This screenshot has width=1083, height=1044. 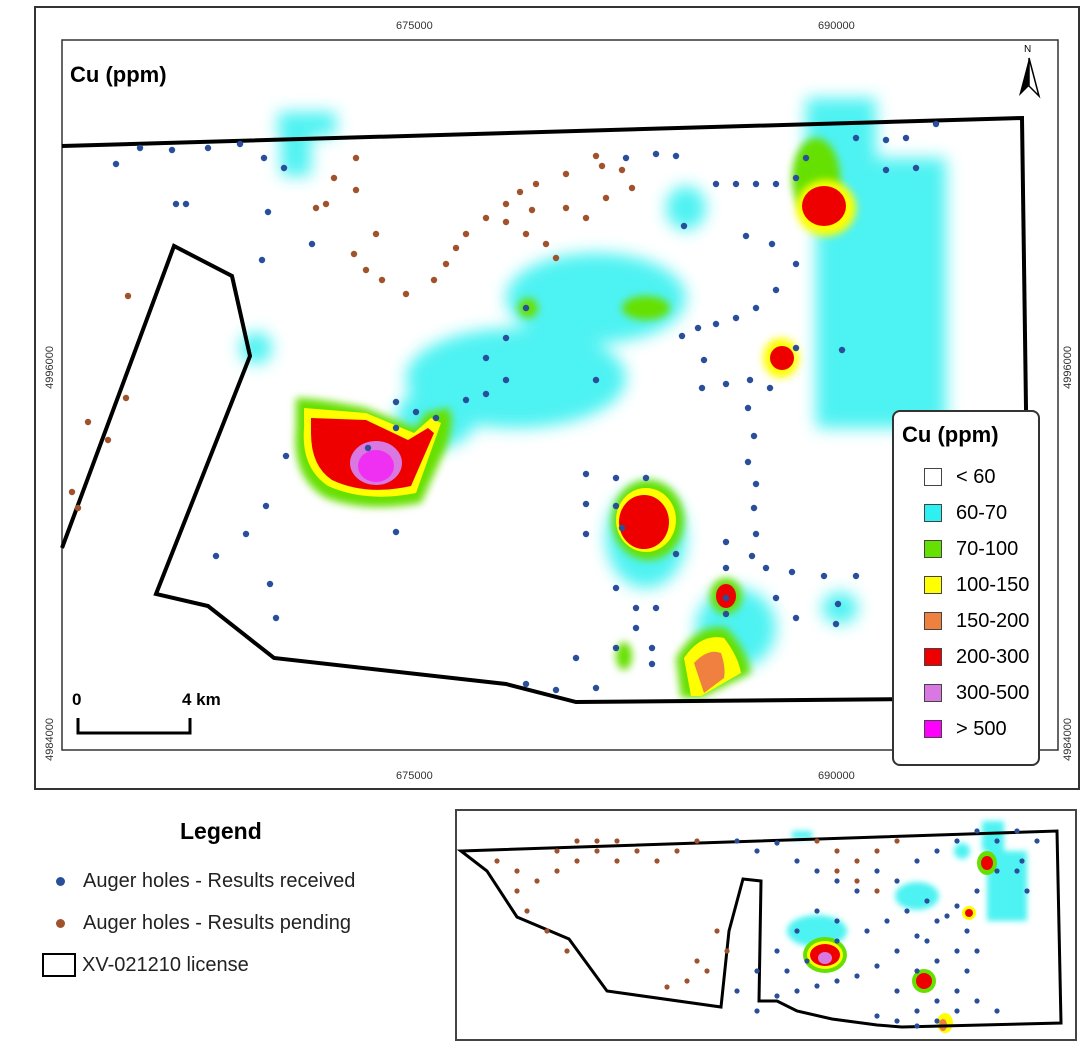 What do you see at coordinates (976, 657) in the screenshot?
I see `cu-legend-row: 200-300` at bounding box center [976, 657].